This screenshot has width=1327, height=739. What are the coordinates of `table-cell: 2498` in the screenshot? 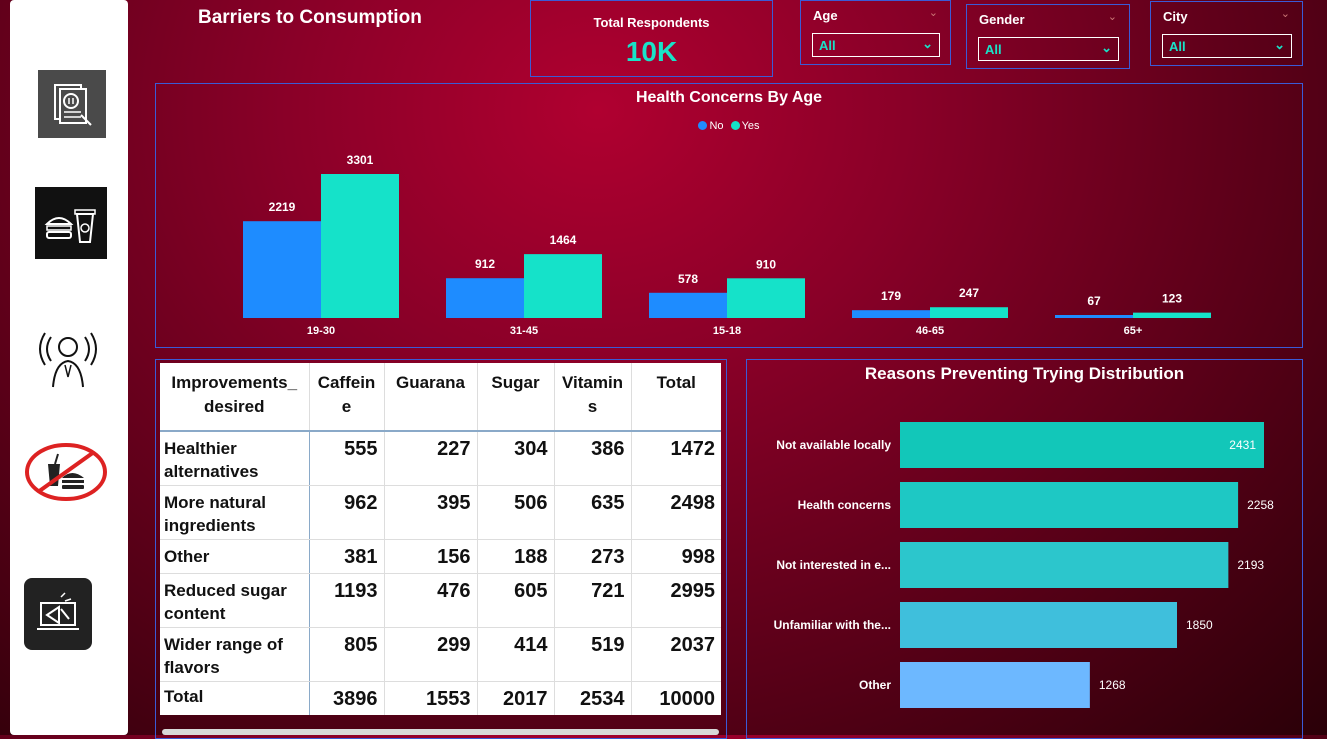 It's located at (676, 512).